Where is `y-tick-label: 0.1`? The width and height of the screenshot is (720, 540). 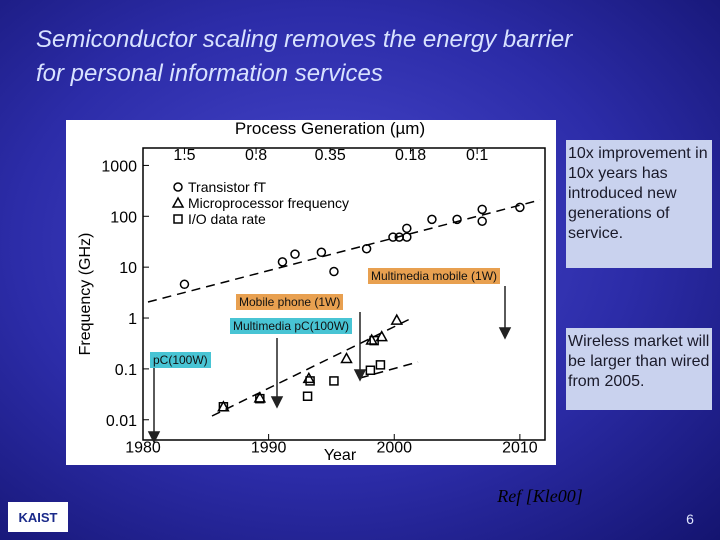
y-tick-label: 0.1 is located at coordinates (126, 370).